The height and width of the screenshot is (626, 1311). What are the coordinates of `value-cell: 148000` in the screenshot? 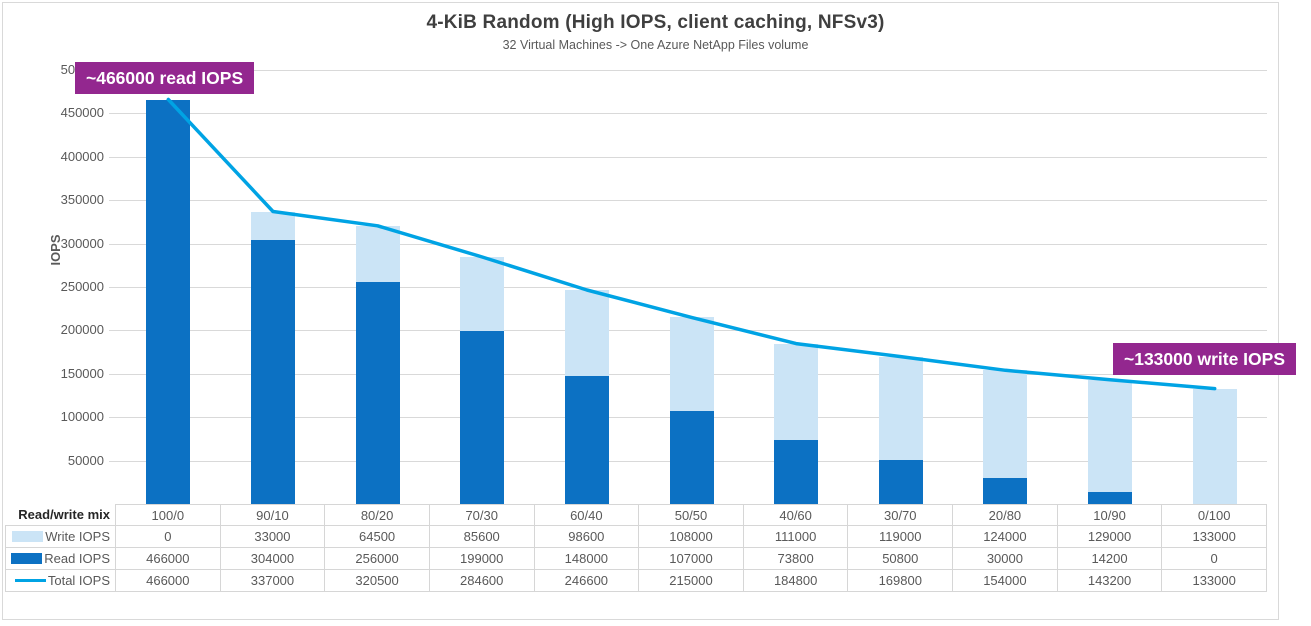 It's located at (587, 559).